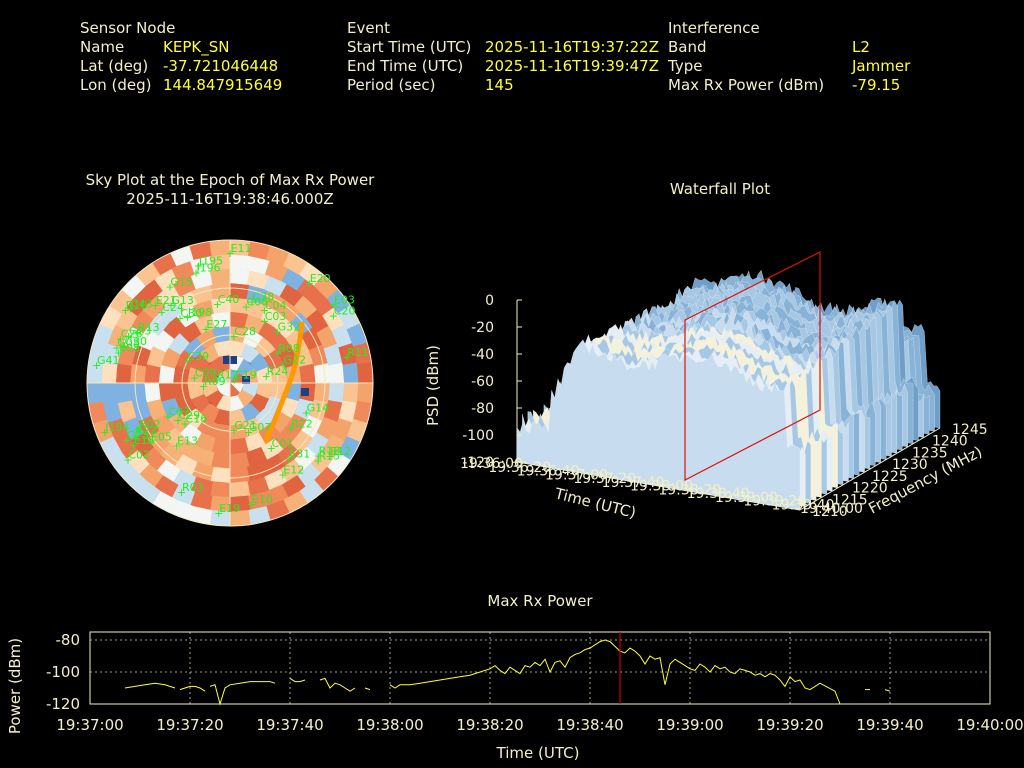  What do you see at coordinates (68, 640) in the screenshot?
I see `power-y-tick: -80` at bounding box center [68, 640].